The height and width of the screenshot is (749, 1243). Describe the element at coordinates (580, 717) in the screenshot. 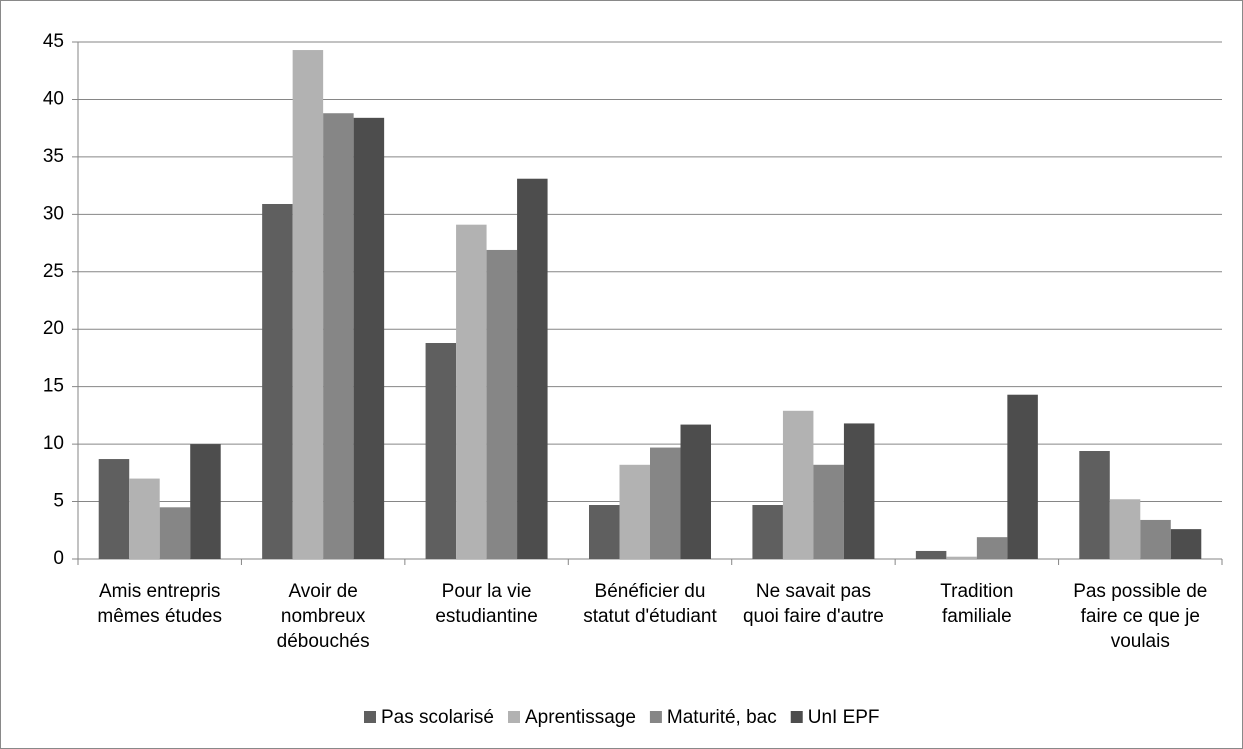

I see `legend-label: Aprentissage` at that location.